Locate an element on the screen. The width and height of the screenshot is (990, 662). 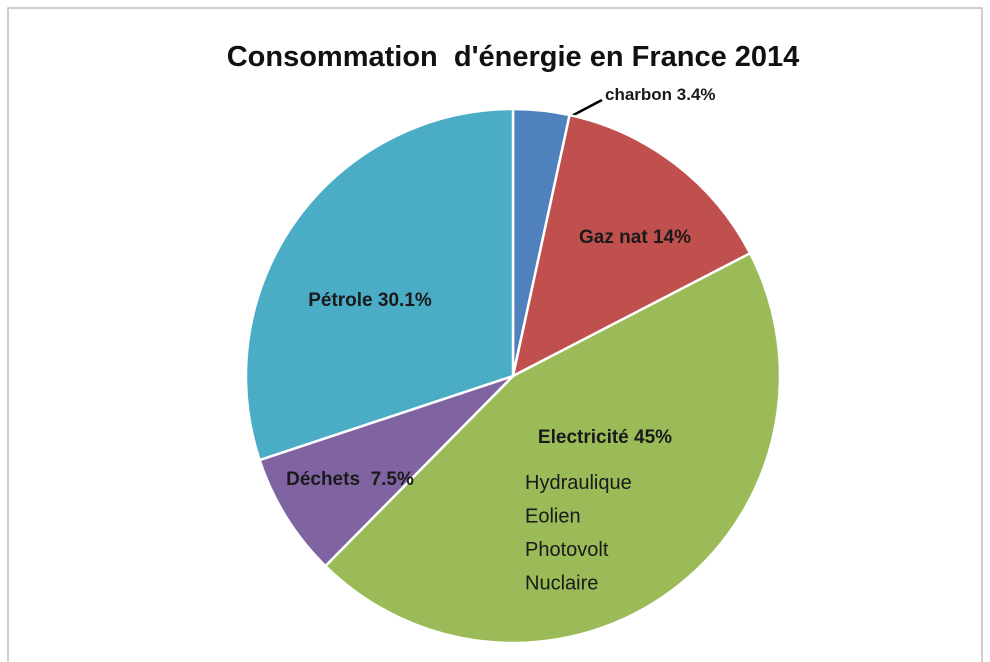
slice-category: Gaz nat is located at coordinates (613, 237).